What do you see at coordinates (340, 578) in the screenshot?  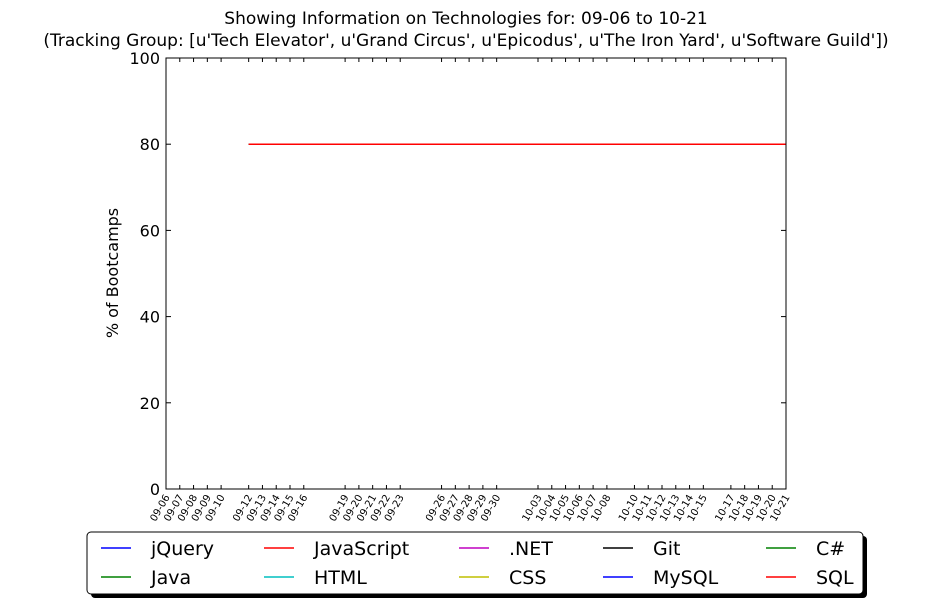 I see `legend-entry: HTML` at bounding box center [340, 578].